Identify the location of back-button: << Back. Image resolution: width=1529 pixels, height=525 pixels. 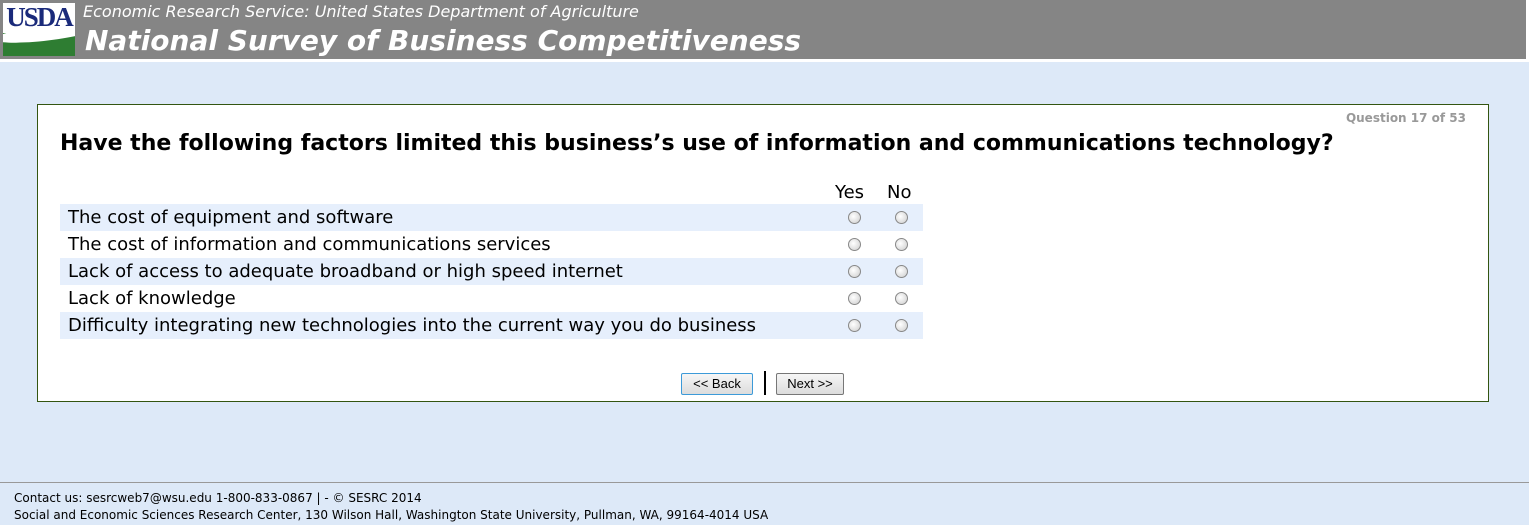
(717, 384).